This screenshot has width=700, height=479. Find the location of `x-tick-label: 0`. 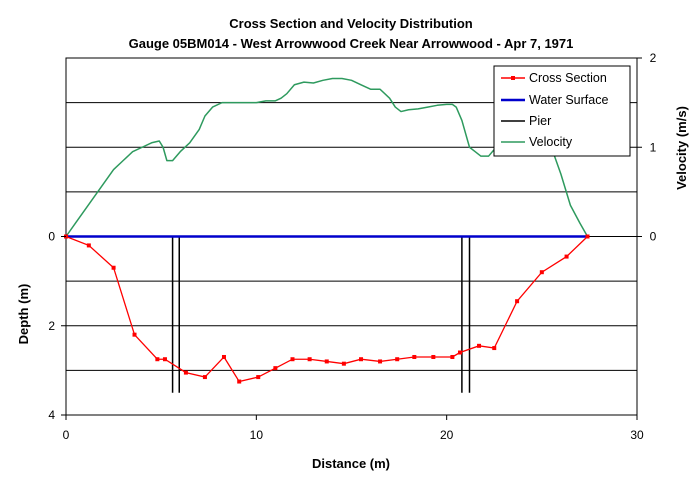

x-tick-label: 0 is located at coordinates (66, 435).